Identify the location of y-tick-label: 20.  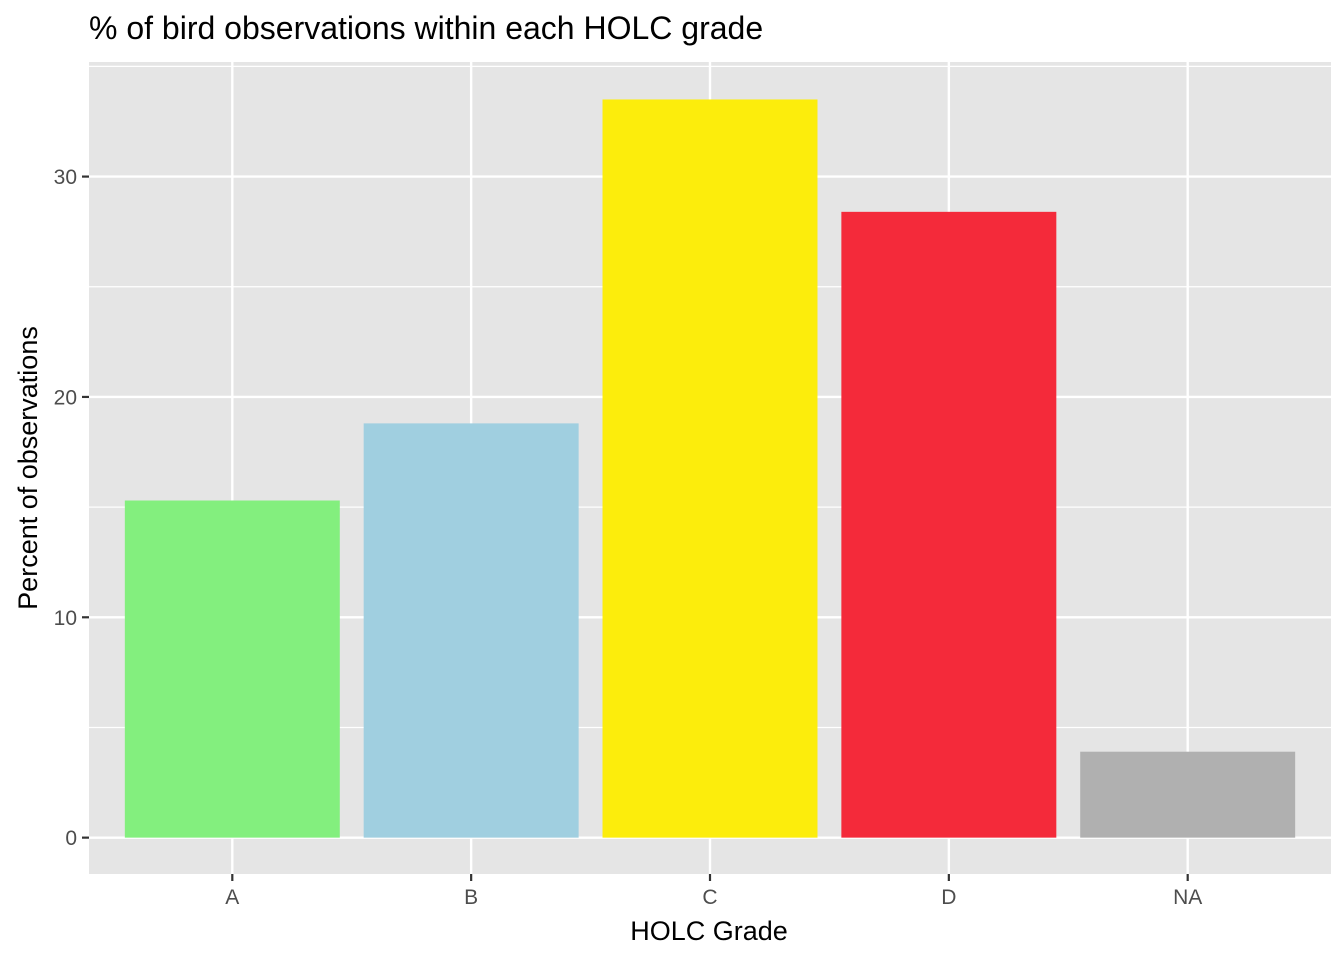
(65, 397).